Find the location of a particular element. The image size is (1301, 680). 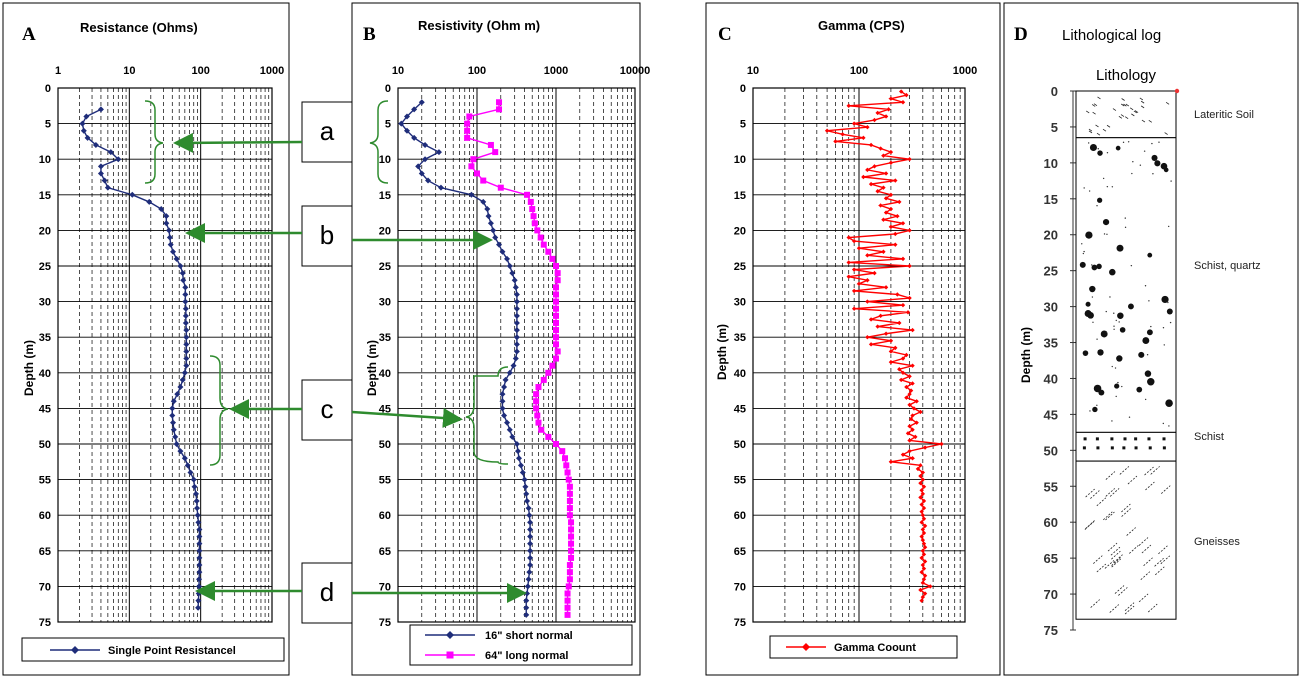

legend-b-text-1: 16" short normal is located at coordinates (529, 636).